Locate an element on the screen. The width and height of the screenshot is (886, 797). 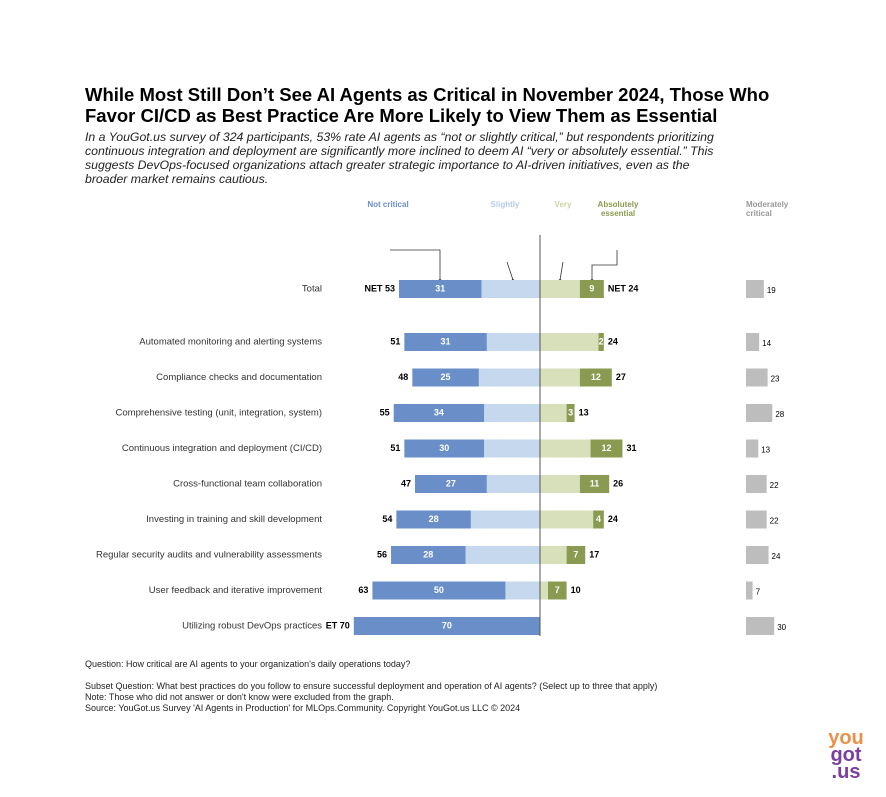
net-label: 55 is located at coordinates (385, 412).